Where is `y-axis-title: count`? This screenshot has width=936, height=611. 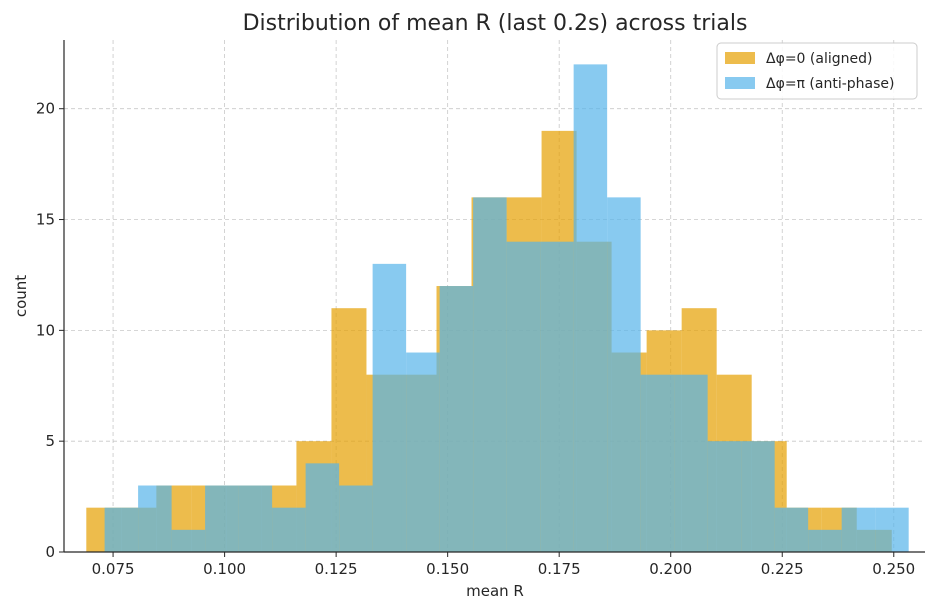
y-axis-title: count is located at coordinates (21, 296).